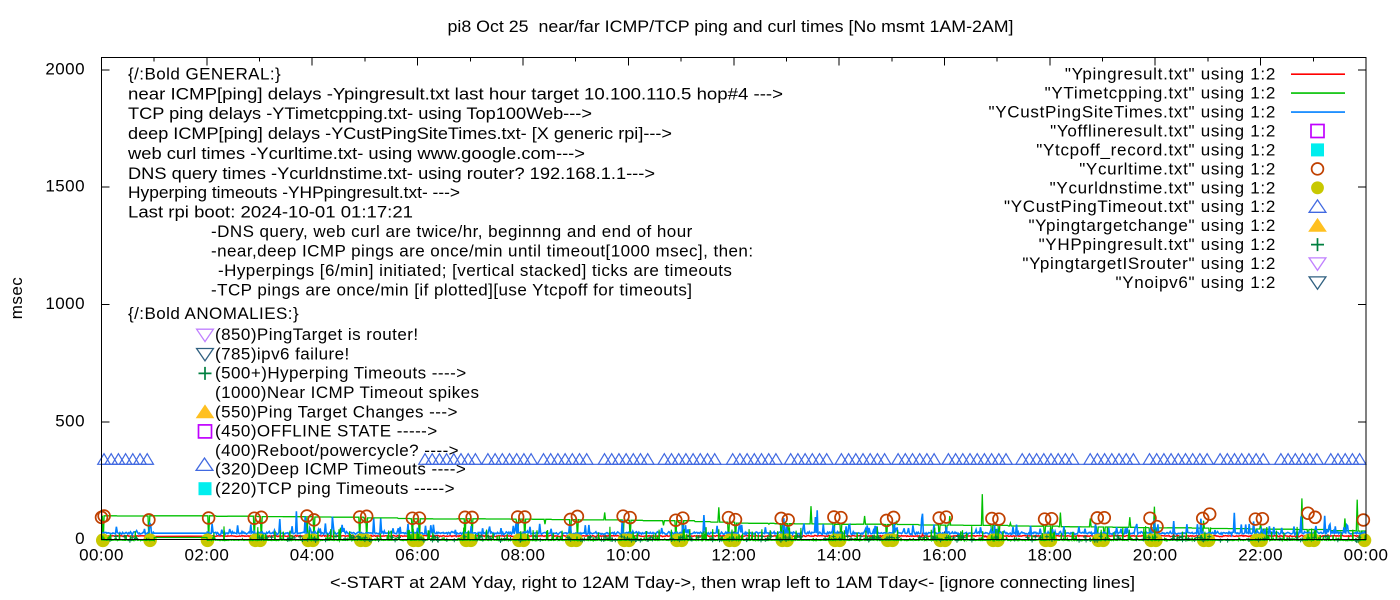  What do you see at coordinates (1177, 168) in the screenshot?
I see `svg-text: "Ycurltime.txt" using 1:2` at bounding box center [1177, 168].